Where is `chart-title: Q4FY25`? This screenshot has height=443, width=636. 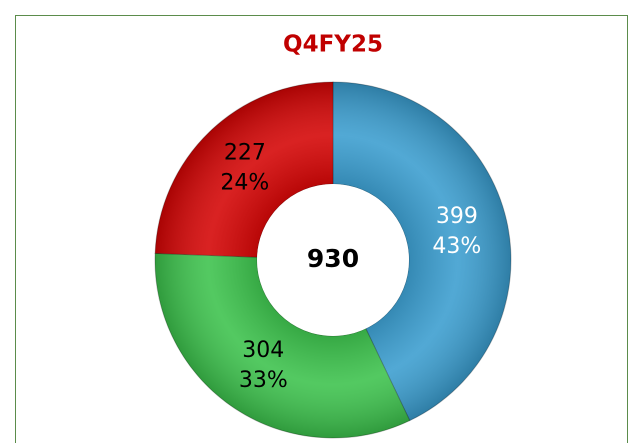 chart-title: Q4FY25 is located at coordinates (333, 45).